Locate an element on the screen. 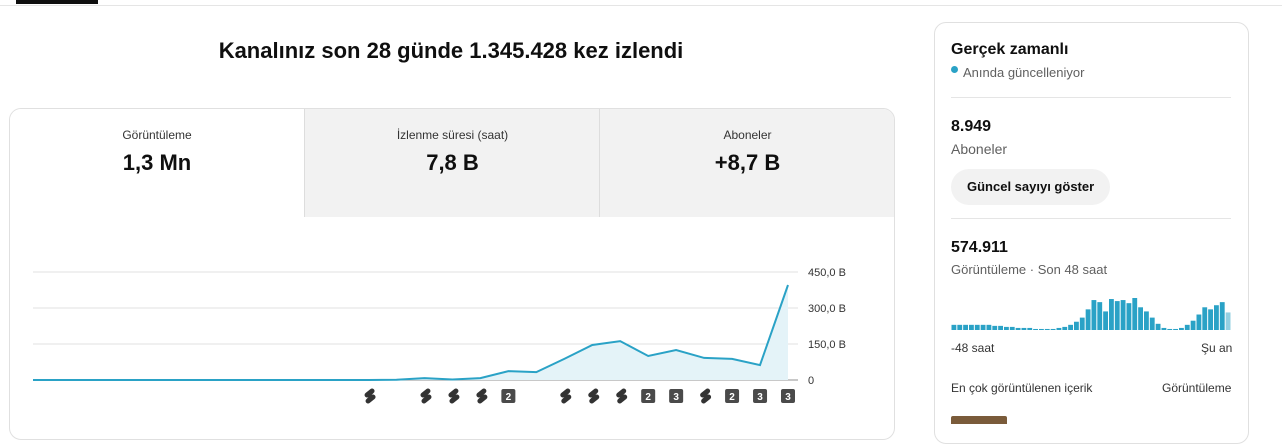  line is located at coordinates (411, 332).